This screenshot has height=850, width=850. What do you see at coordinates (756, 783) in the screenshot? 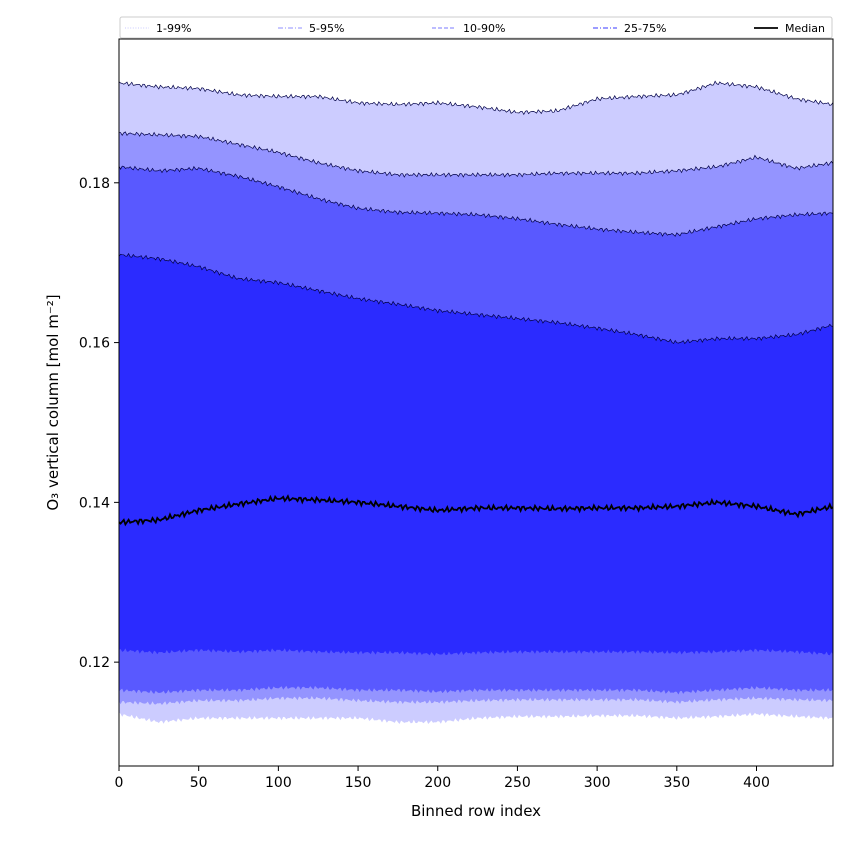
I see `x-tick-label: 400` at bounding box center [756, 783].